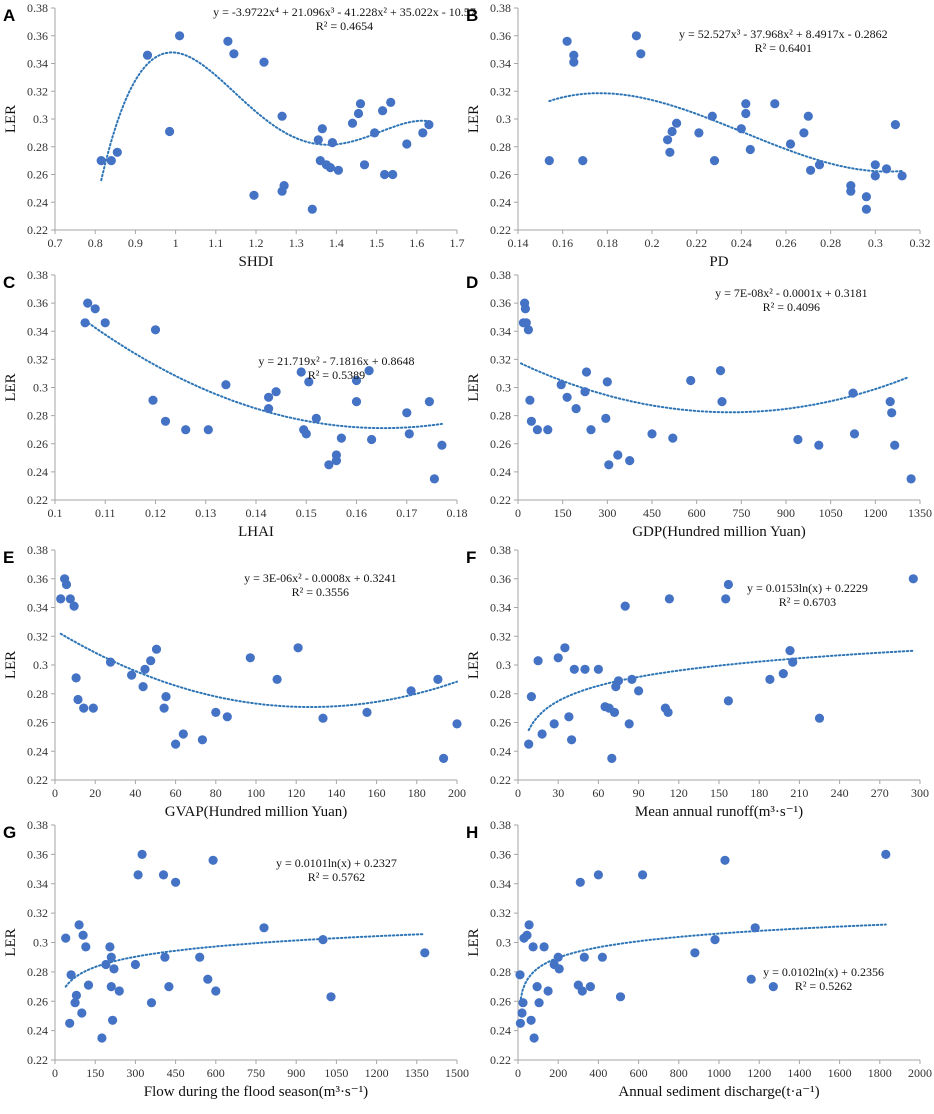  I want to click on x-tick-label: 0.9, so click(135, 243).